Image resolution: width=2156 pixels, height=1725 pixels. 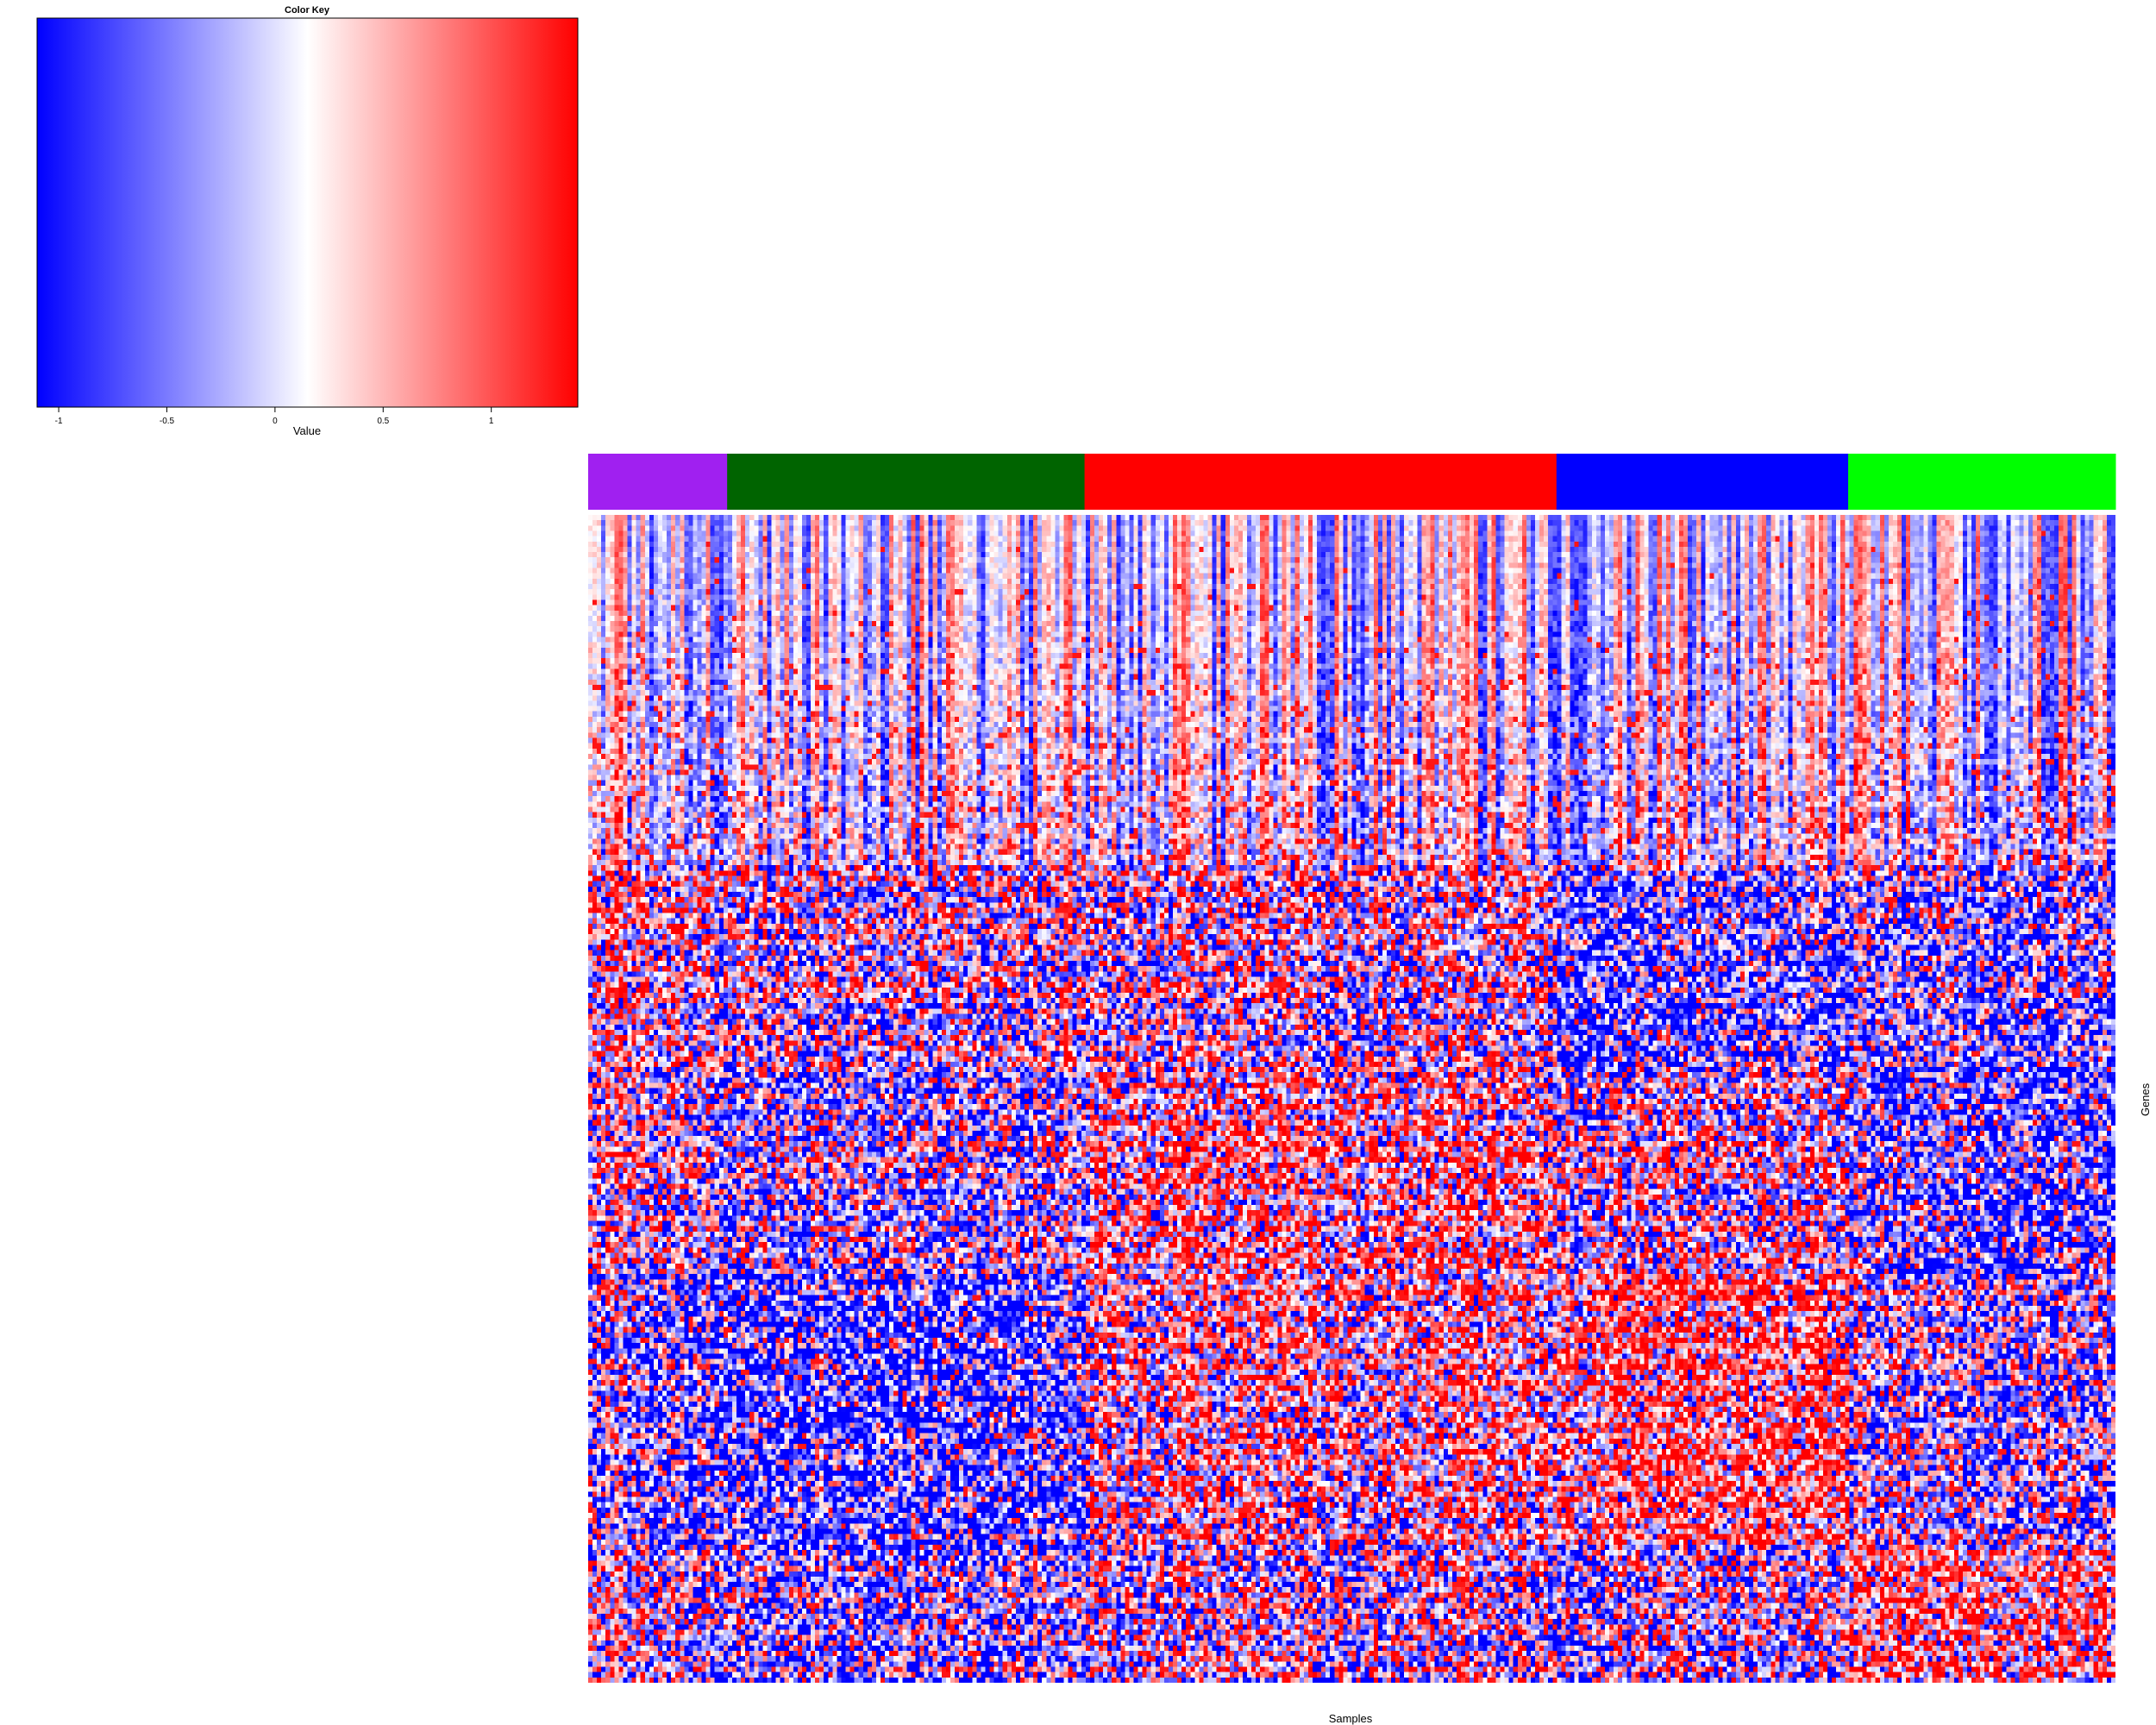 I want to click on color-key: Color Key -1 -0.5 0 0.5 1 Value, so click(x=307, y=221).